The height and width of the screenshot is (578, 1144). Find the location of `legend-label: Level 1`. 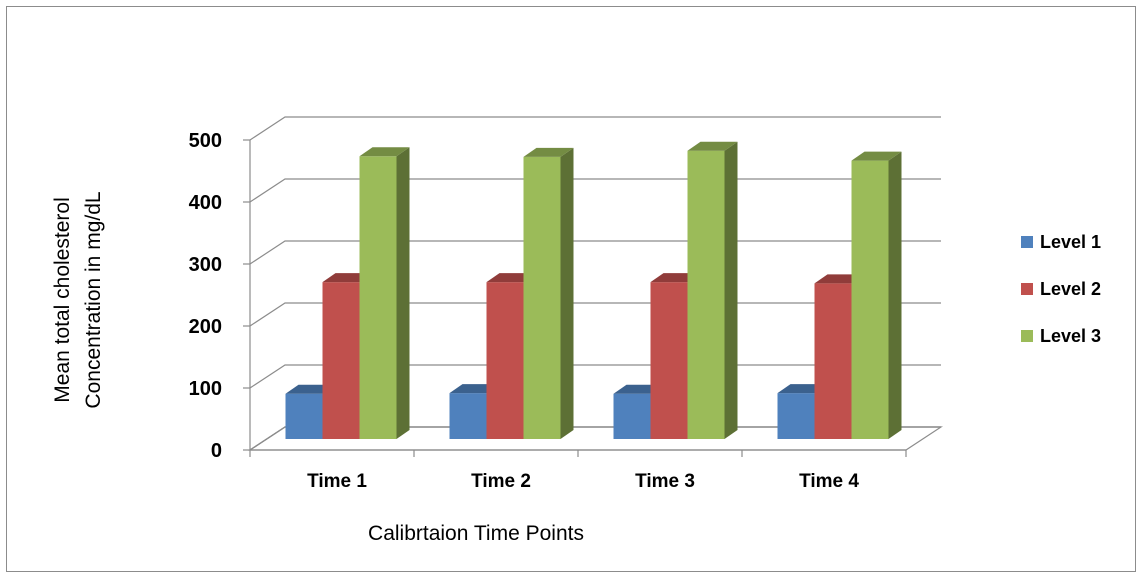

legend-label: Level 1 is located at coordinates (1070, 242).